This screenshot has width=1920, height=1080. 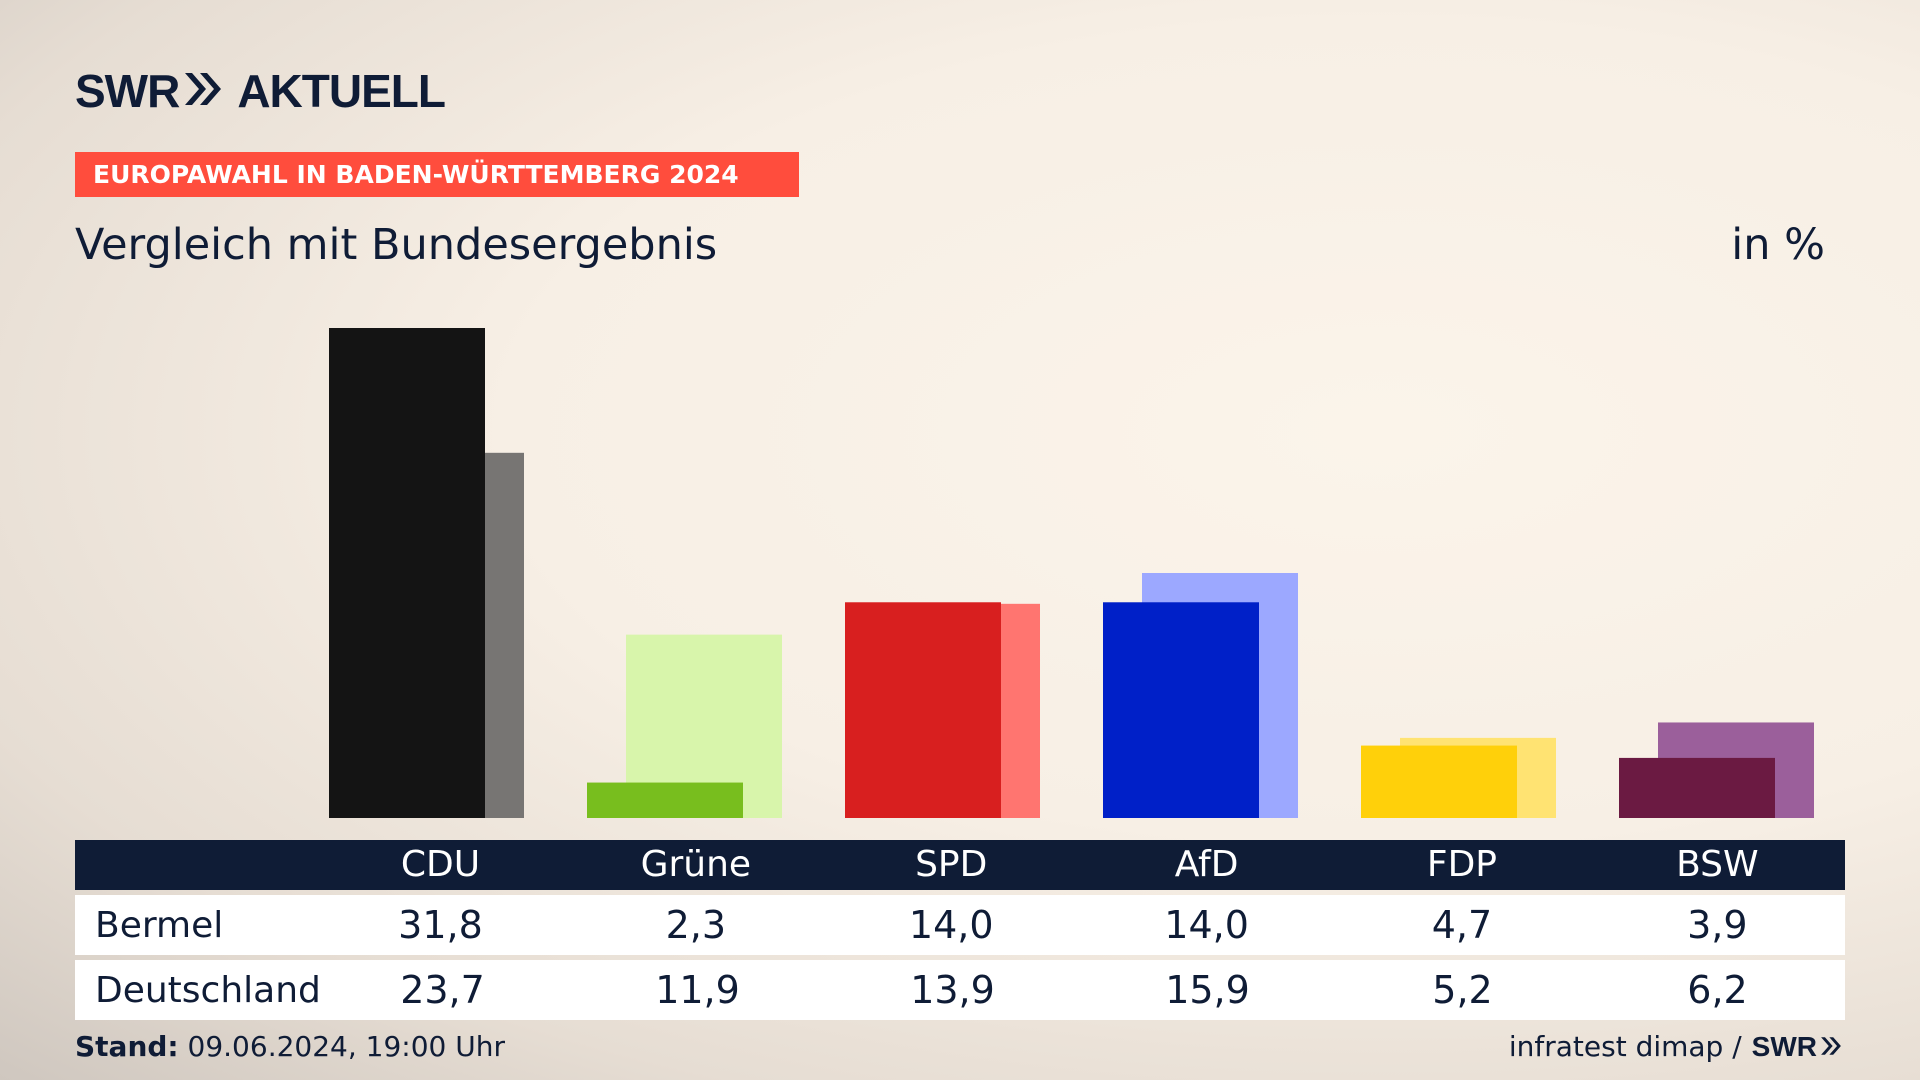 I want to click on bar-bermel-bsw, so click(x=1697, y=787).